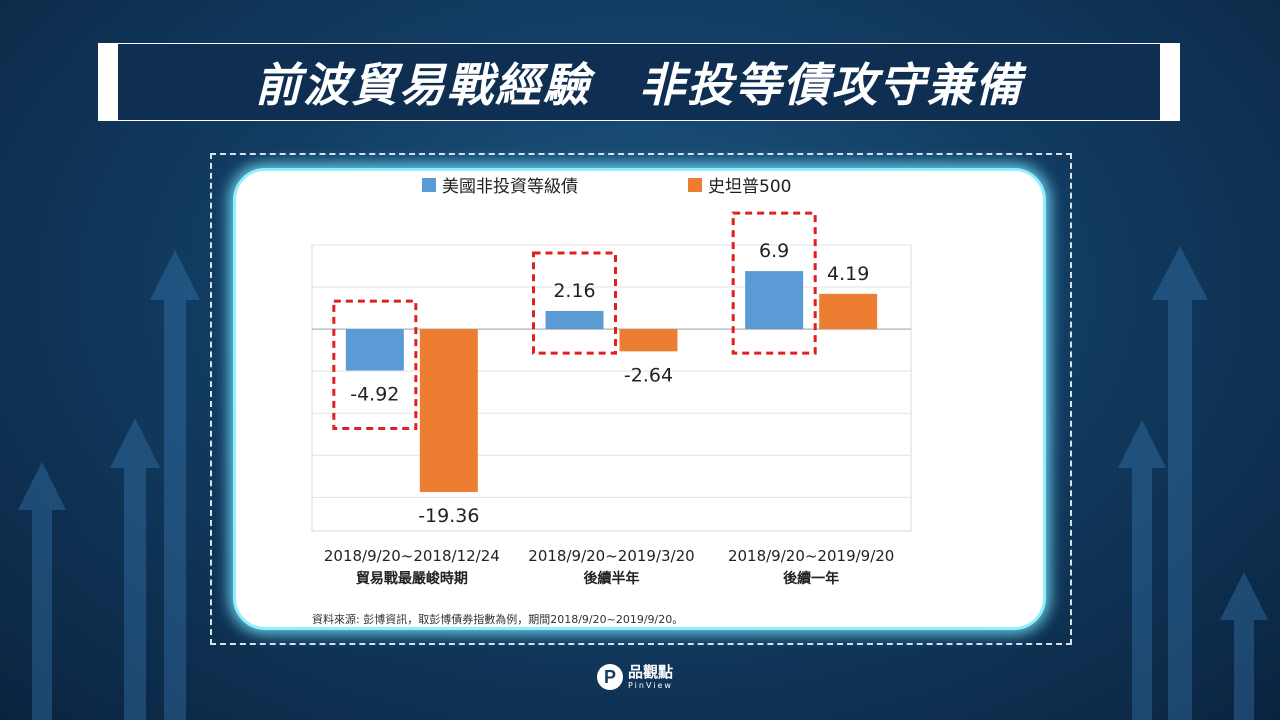 This screenshot has width=1280, height=720. I want to click on pinview-p-logo-icon: P, so click(610, 677).